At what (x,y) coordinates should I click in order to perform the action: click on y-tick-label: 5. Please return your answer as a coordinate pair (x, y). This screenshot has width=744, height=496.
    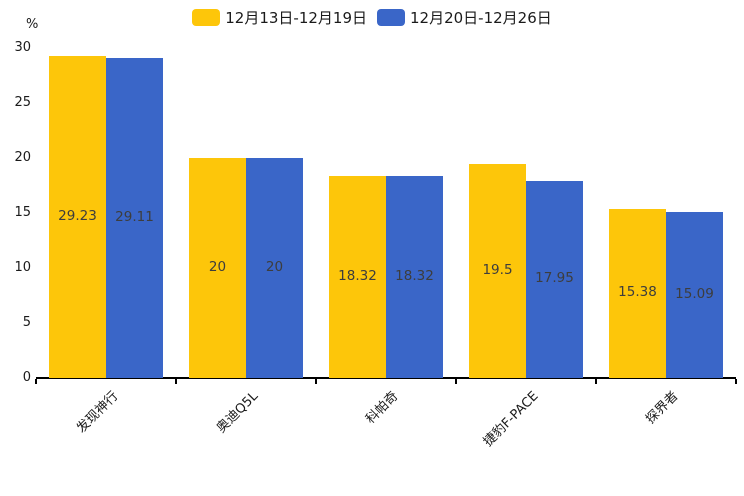
    Looking at the image, I should click on (26, 322).